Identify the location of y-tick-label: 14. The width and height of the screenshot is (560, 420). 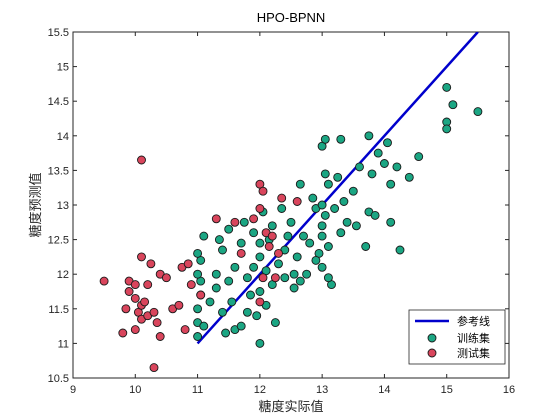
(63, 137).